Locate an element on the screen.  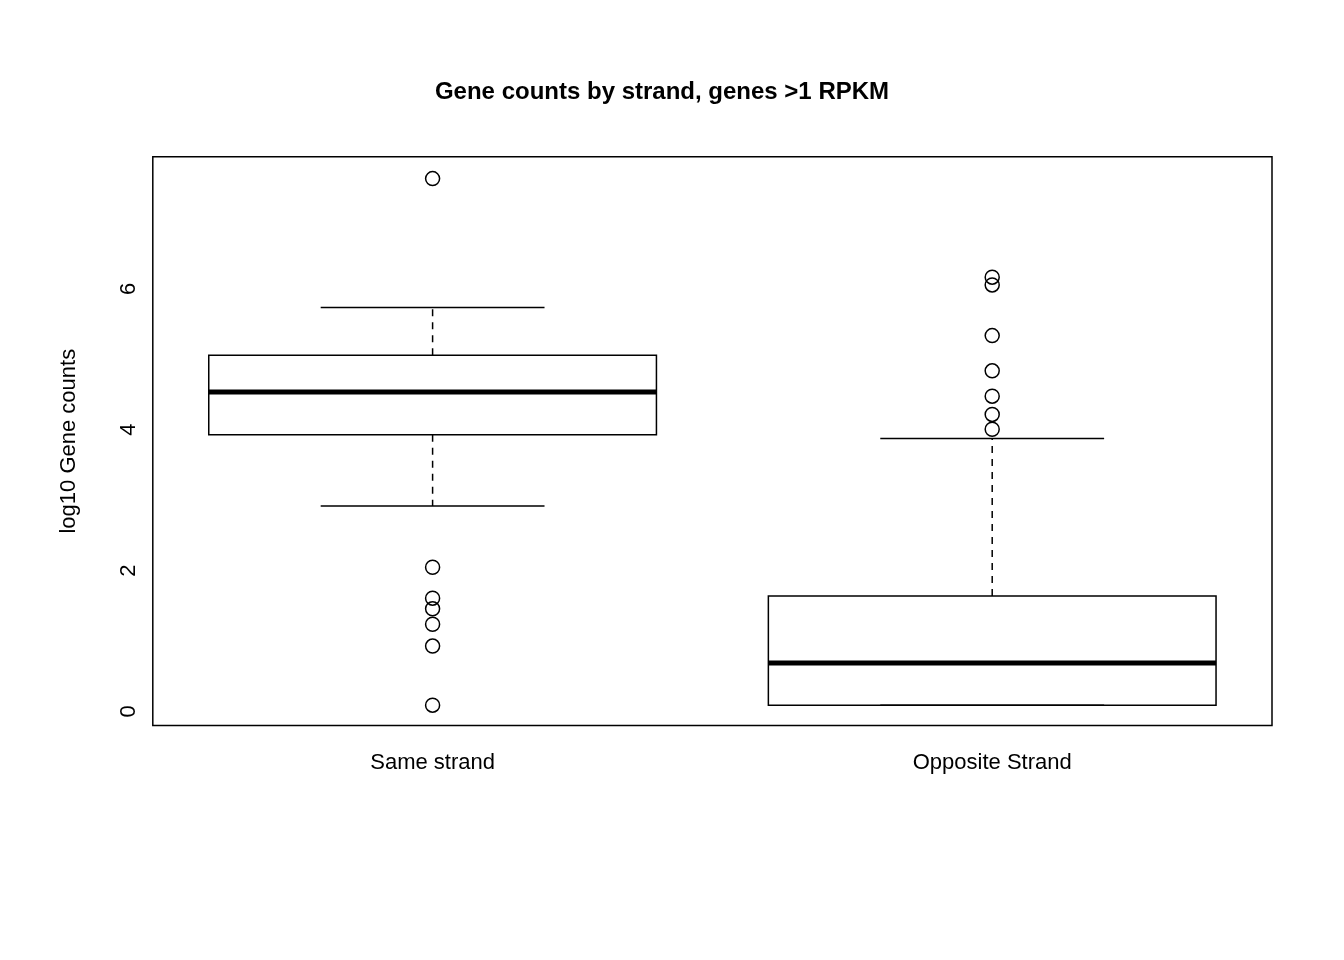
x-tick-label: Opposite Strand is located at coordinates (992, 761).